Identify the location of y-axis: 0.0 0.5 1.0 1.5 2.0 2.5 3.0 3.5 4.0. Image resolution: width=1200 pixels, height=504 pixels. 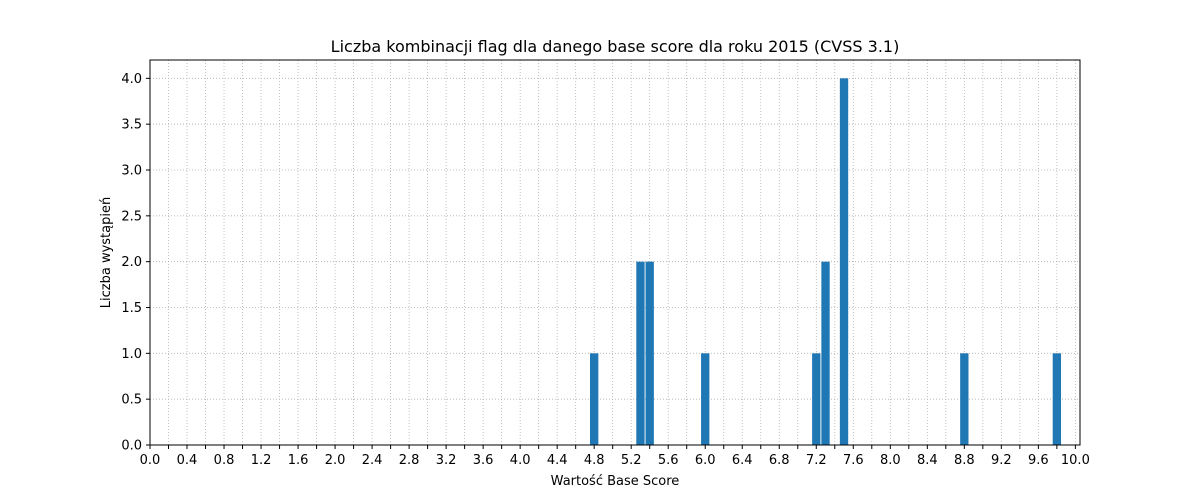
(135, 263).